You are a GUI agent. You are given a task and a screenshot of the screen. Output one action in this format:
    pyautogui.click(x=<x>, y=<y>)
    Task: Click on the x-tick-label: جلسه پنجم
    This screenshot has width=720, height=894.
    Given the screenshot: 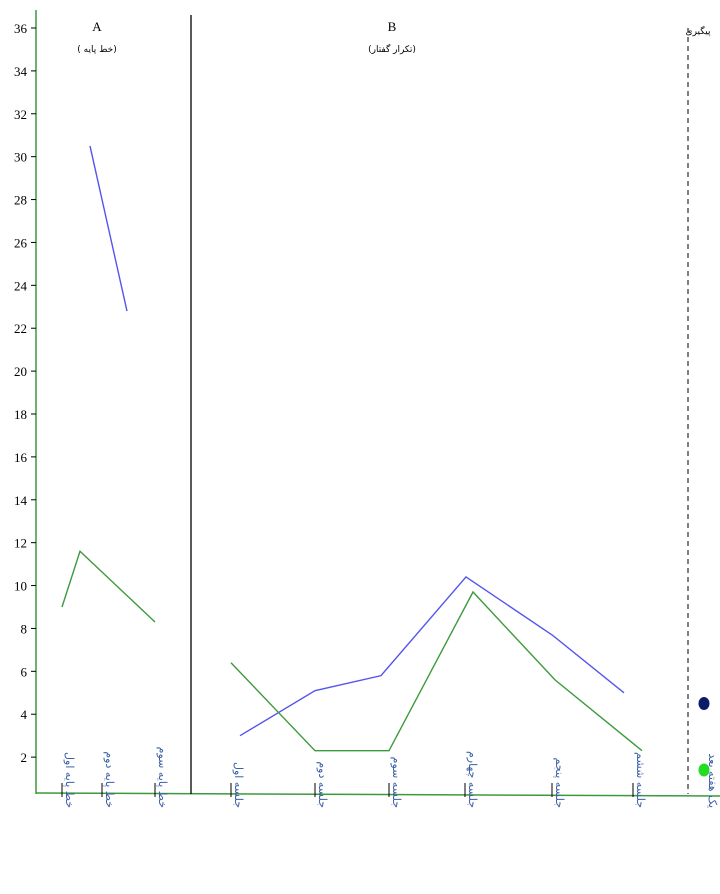 What is the action you would take?
    pyautogui.click(x=559, y=783)
    